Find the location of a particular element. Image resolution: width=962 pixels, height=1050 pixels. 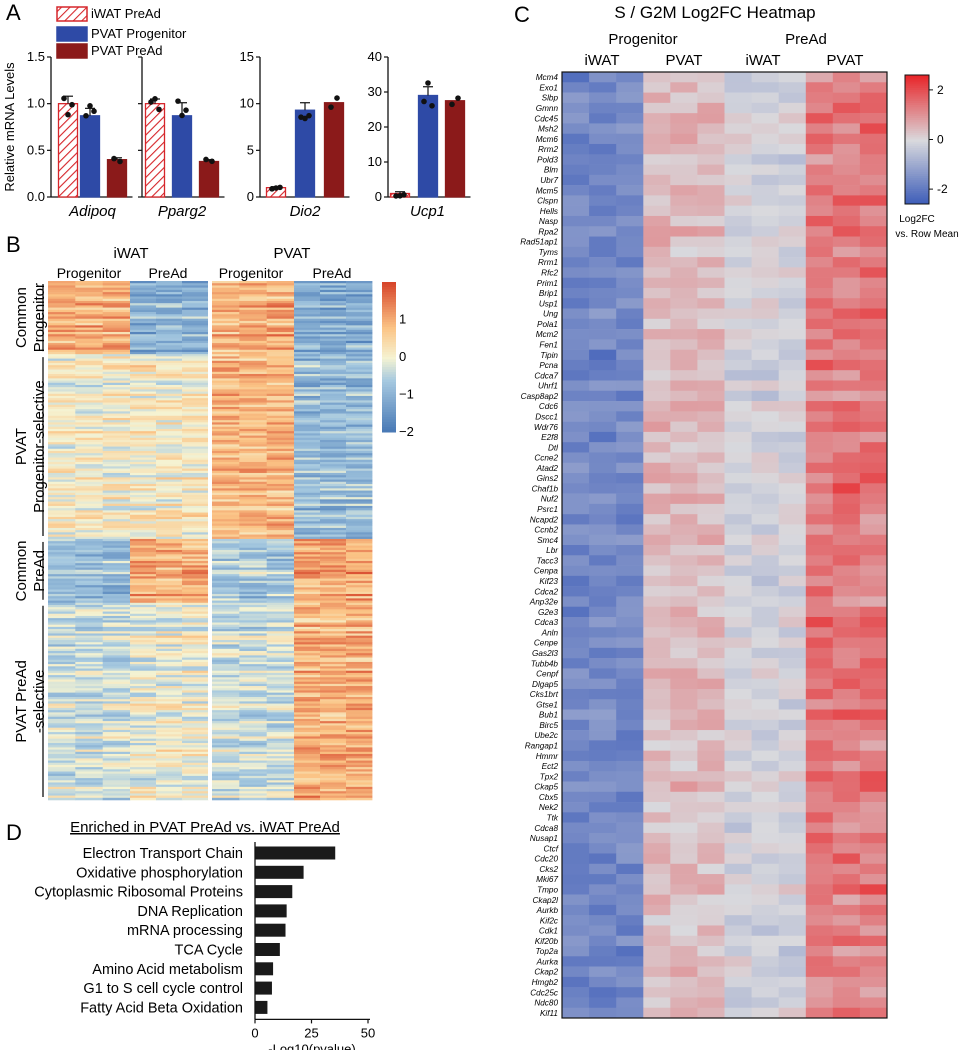

cluster-label: PVAT Progenitor-selective is located at coordinates (30, 446).